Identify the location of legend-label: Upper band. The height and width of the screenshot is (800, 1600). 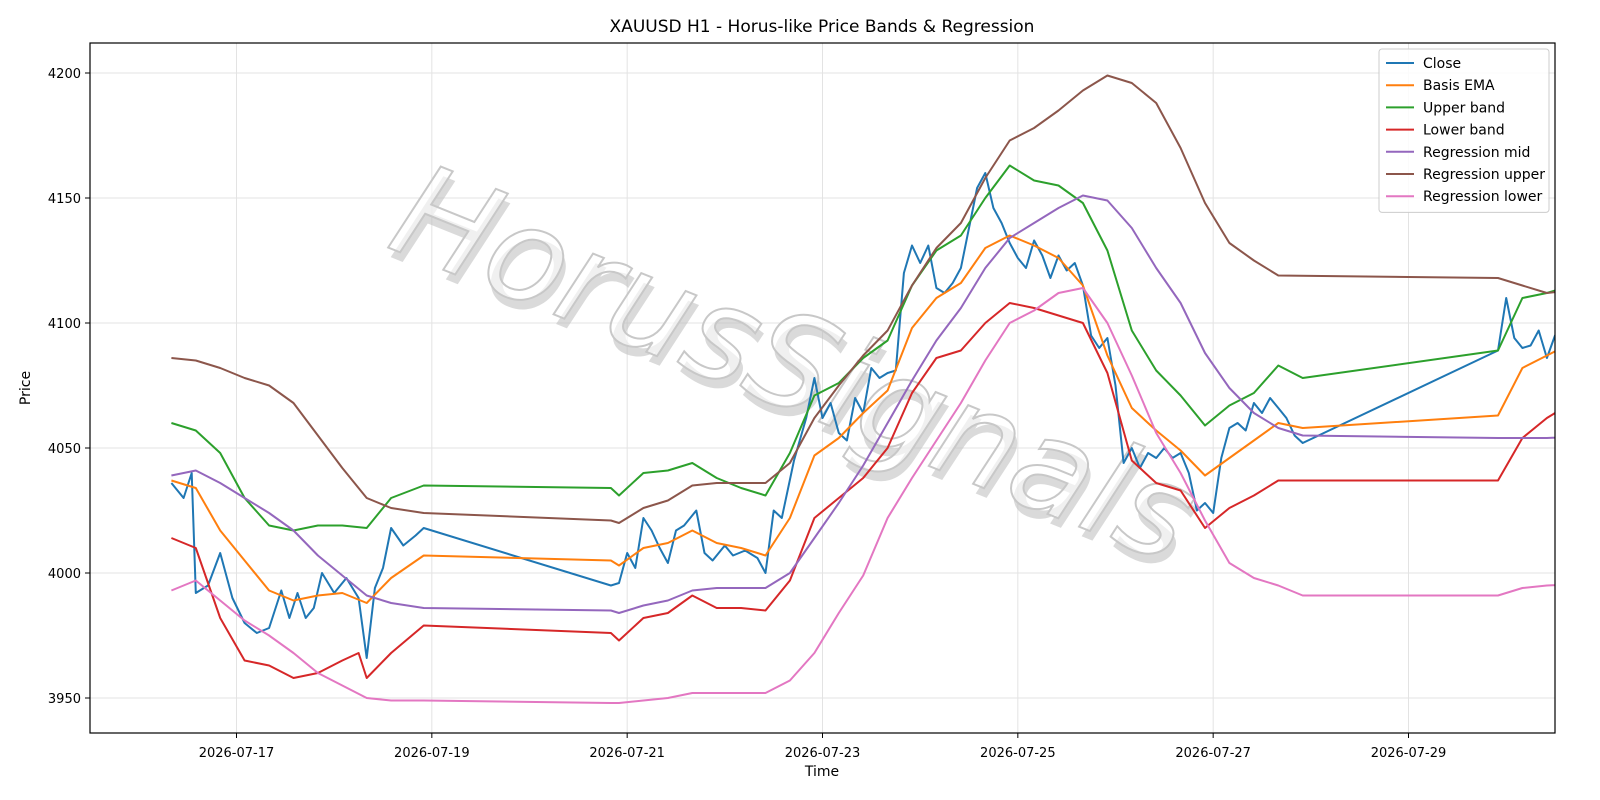
(1464, 108).